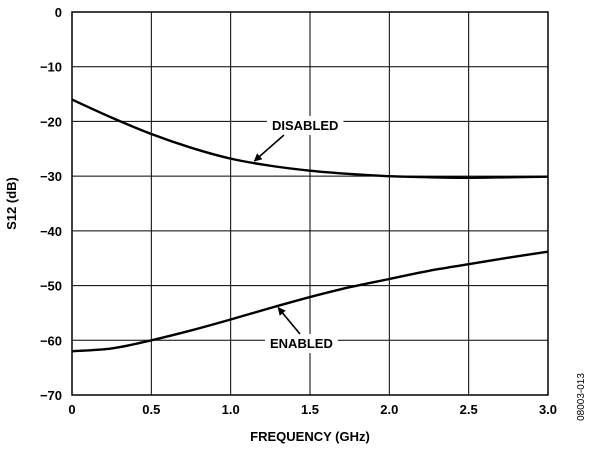  I want to click on x-tick-label: 1.5, so click(310, 409).